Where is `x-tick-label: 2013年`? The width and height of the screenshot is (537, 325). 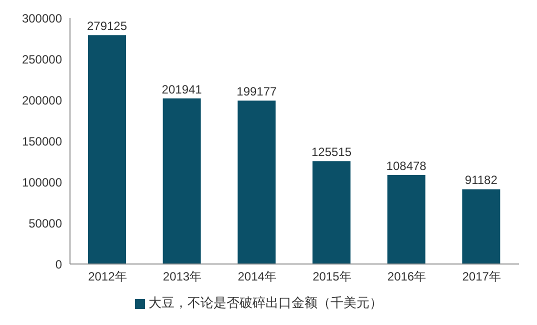 x-tick-label: 2013年 is located at coordinates (182, 277).